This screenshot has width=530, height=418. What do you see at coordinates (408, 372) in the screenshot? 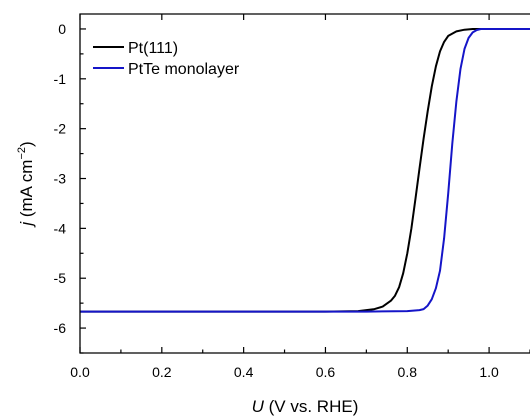
I see `x-tick-label: 0.8` at bounding box center [408, 372].